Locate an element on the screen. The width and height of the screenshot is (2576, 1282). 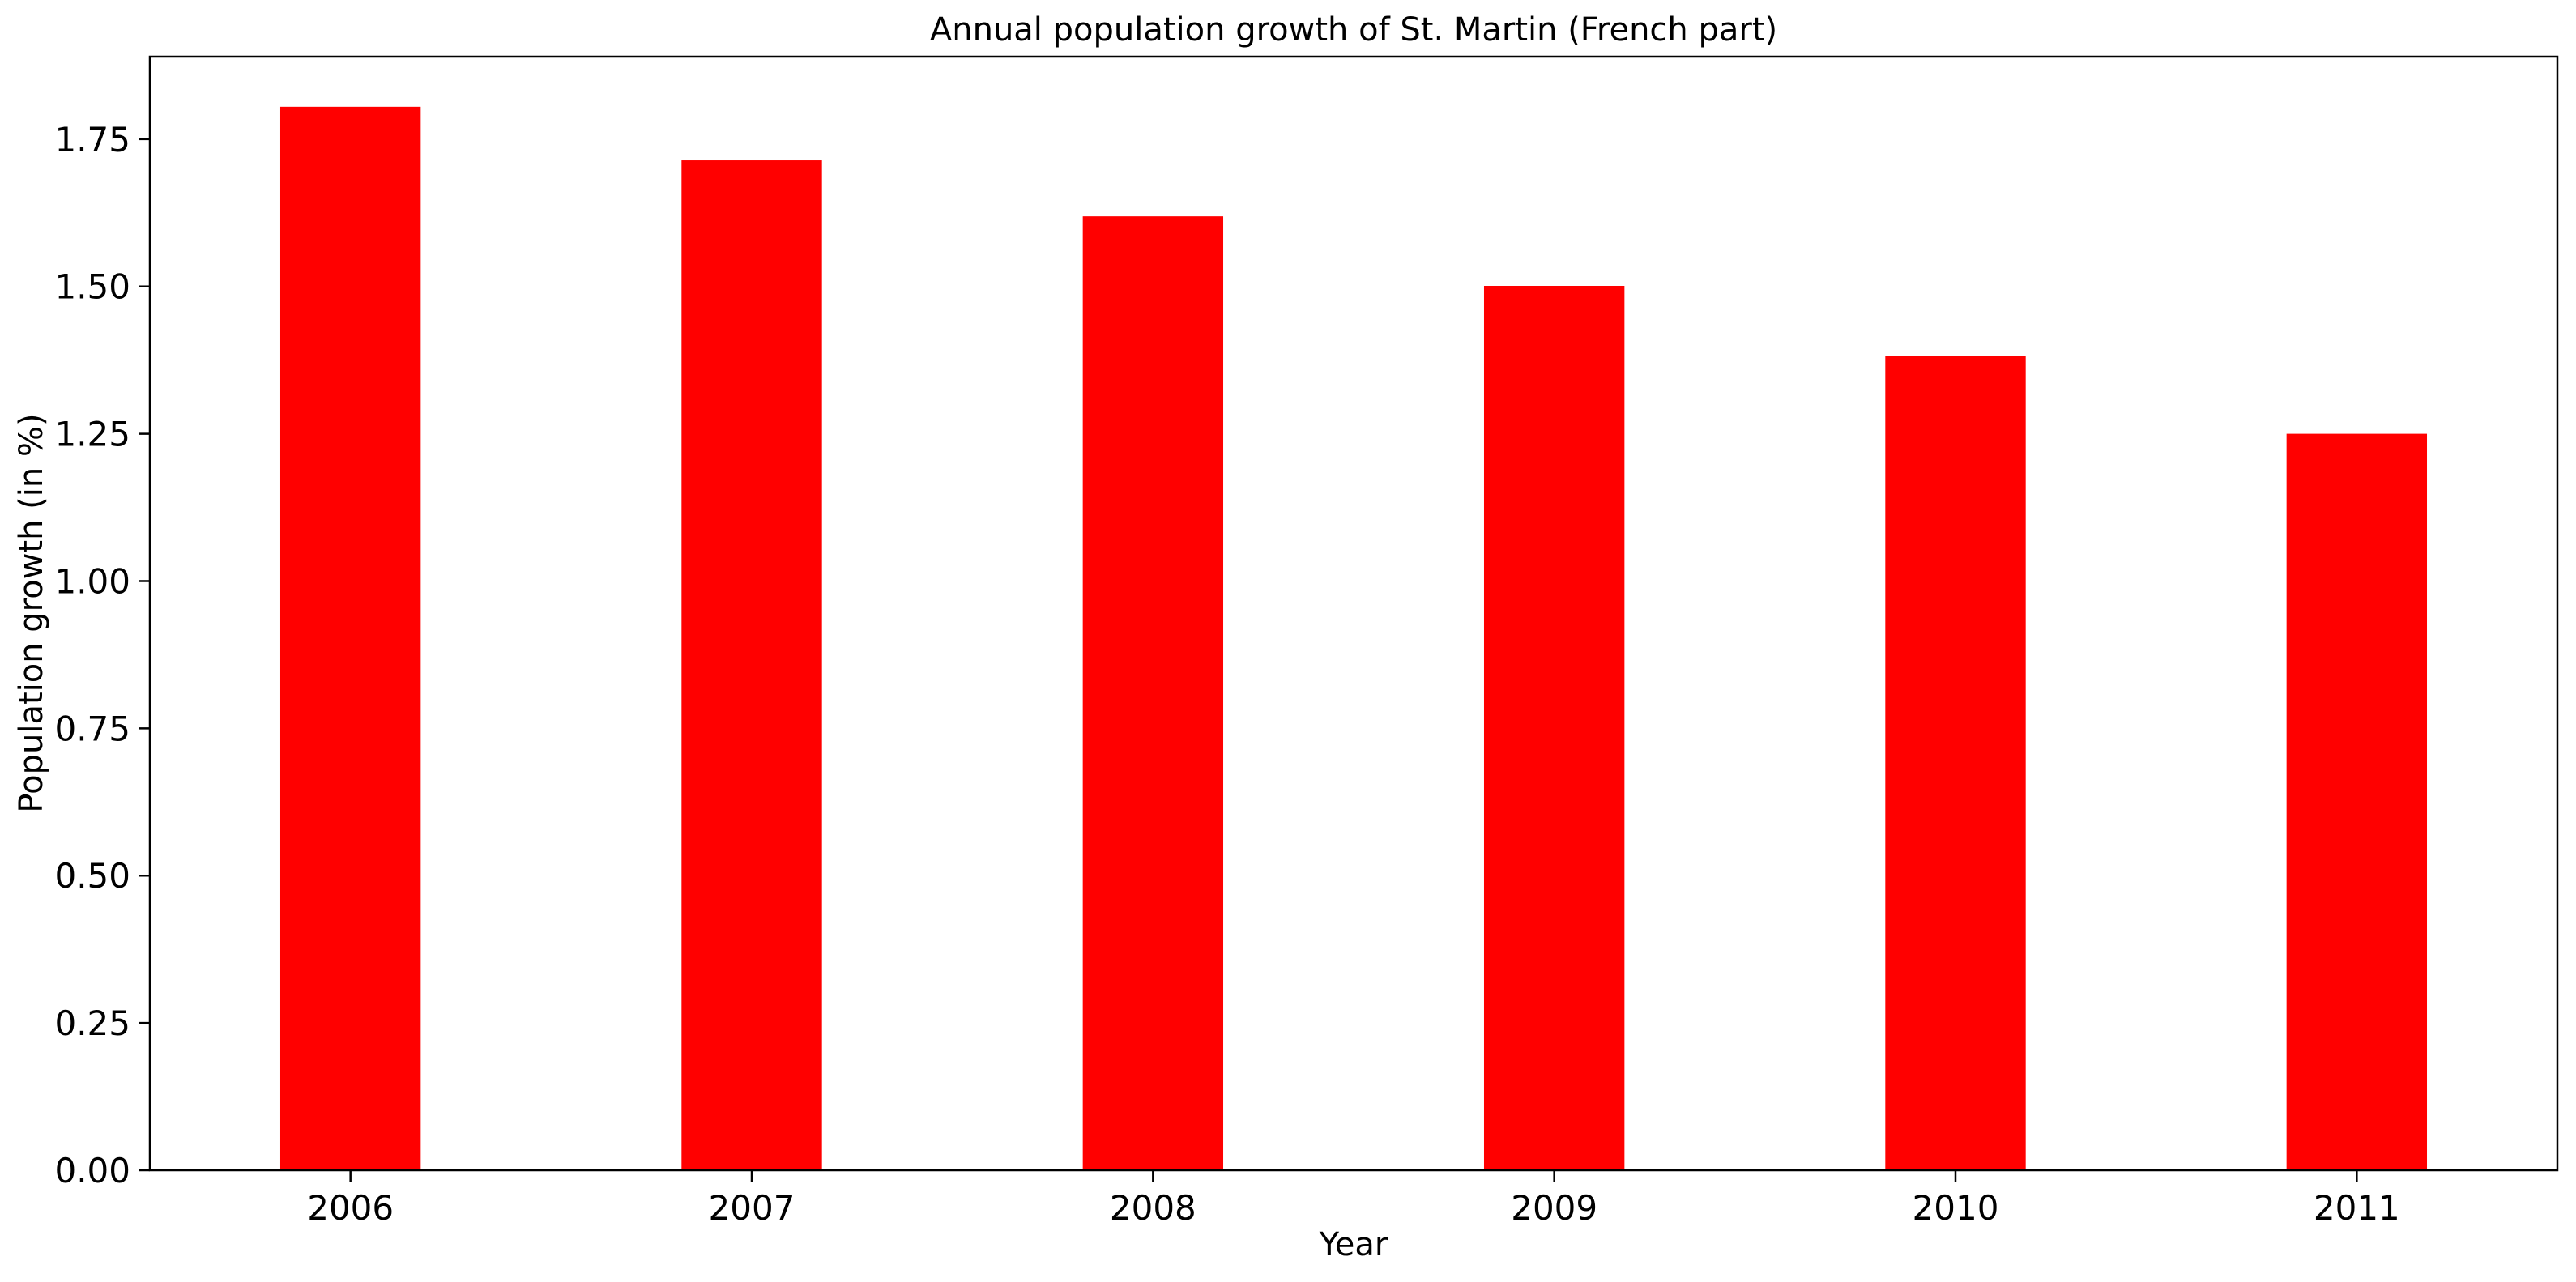
x-axis-label: Year is located at coordinates (1353, 1244).